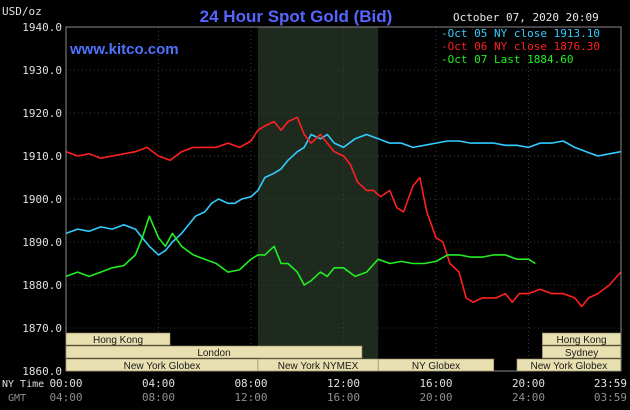 This screenshot has width=630, height=410. Describe the element at coordinates (526, 17) in the screenshot. I see `timestamp: October 07, 2020 20:09` at that location.